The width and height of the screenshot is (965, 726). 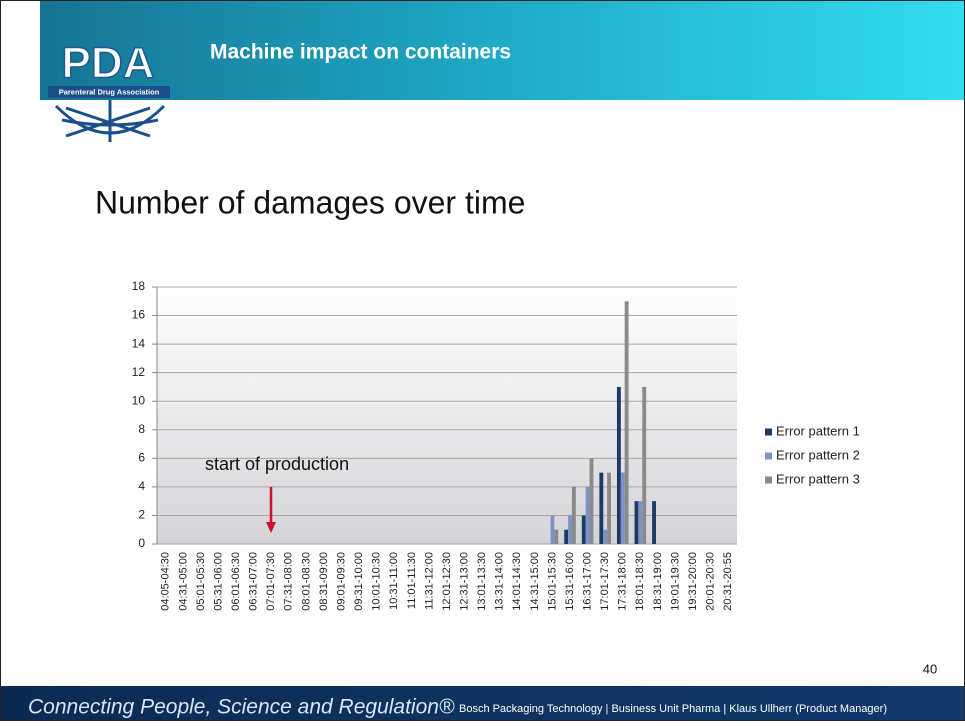 I want to click on page-number: 40, so click(x=930, y=668).